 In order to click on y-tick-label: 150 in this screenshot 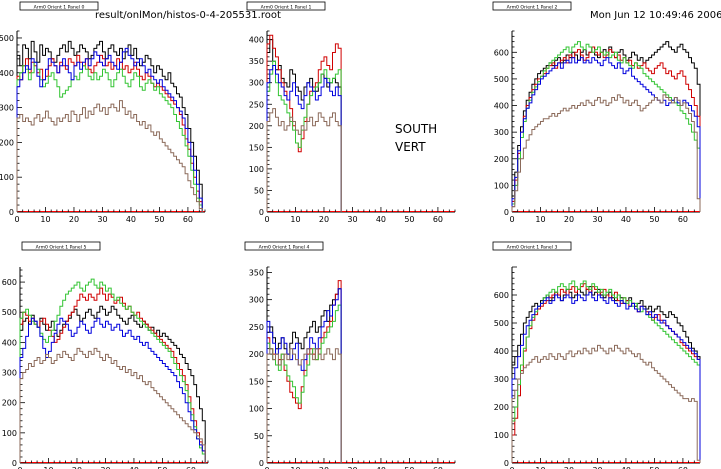, I will do `click(256, 147)`.